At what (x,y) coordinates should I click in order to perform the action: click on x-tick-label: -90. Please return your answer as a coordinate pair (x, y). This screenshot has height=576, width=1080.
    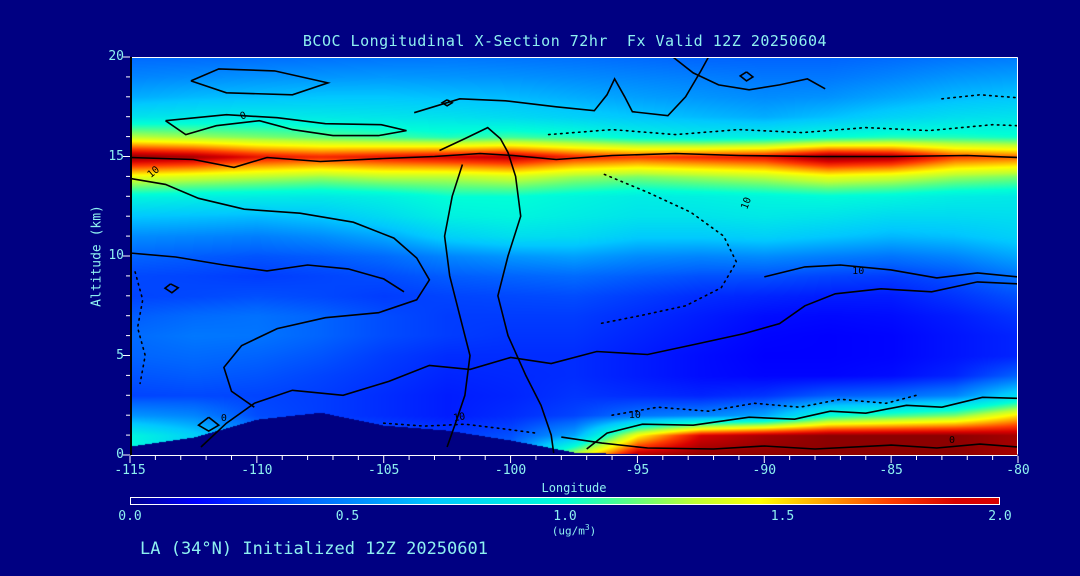
    Looking at the image, I should click on (764, 470).